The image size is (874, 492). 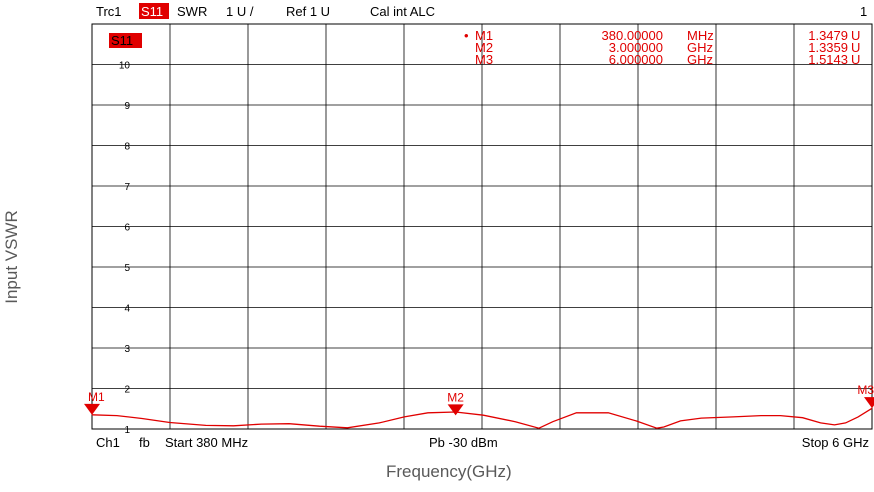 I want to click on marker-label: M3, so click(x=865, y=390).